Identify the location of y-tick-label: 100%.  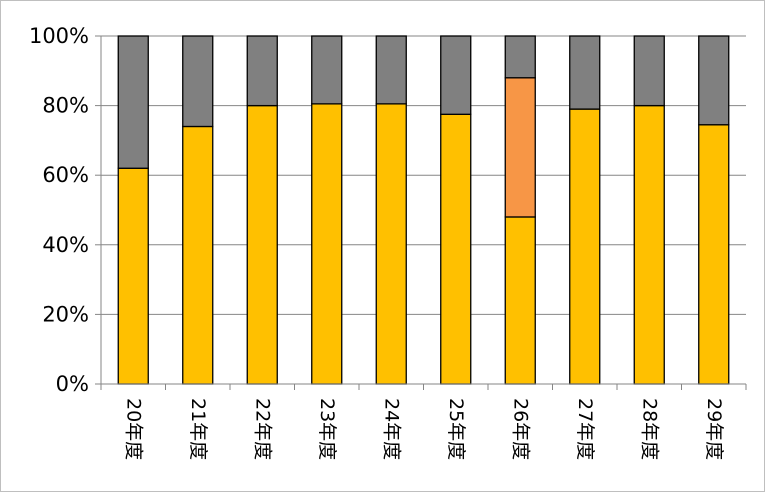
(59, 36).